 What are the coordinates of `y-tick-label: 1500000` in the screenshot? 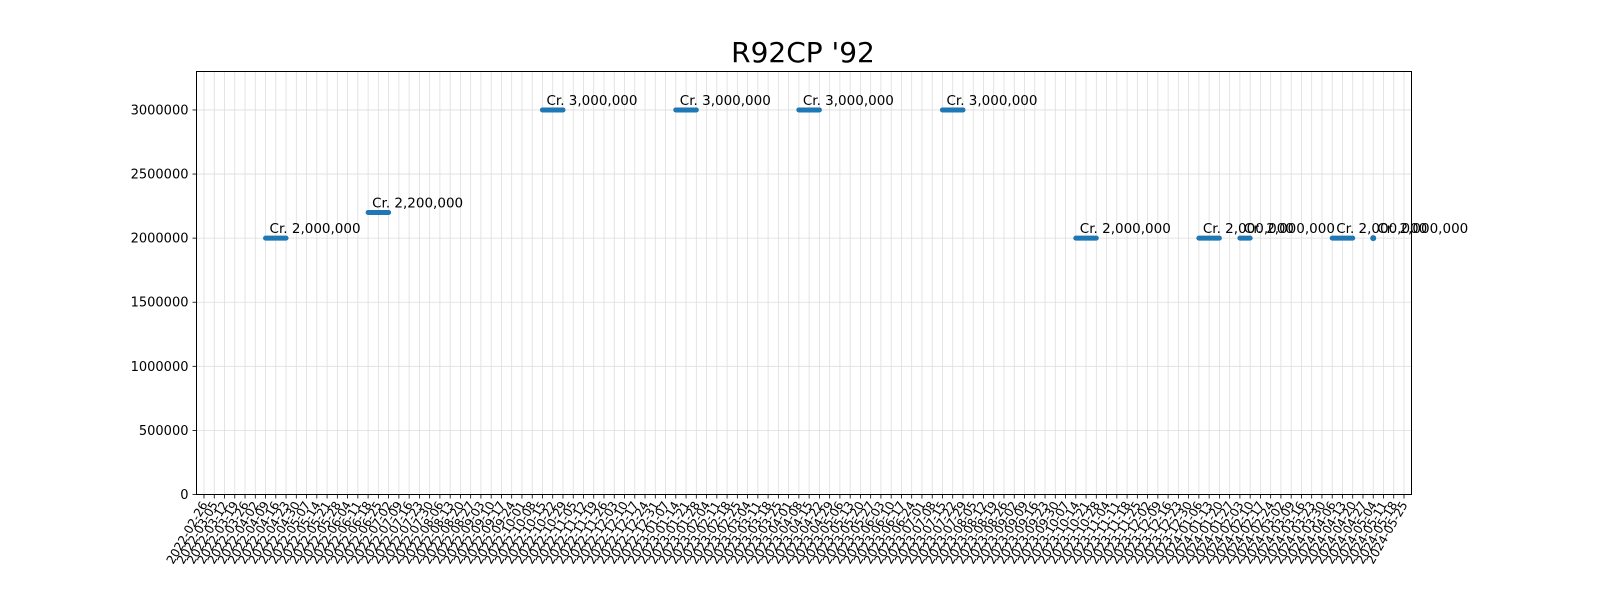 It's located at (160, 303).